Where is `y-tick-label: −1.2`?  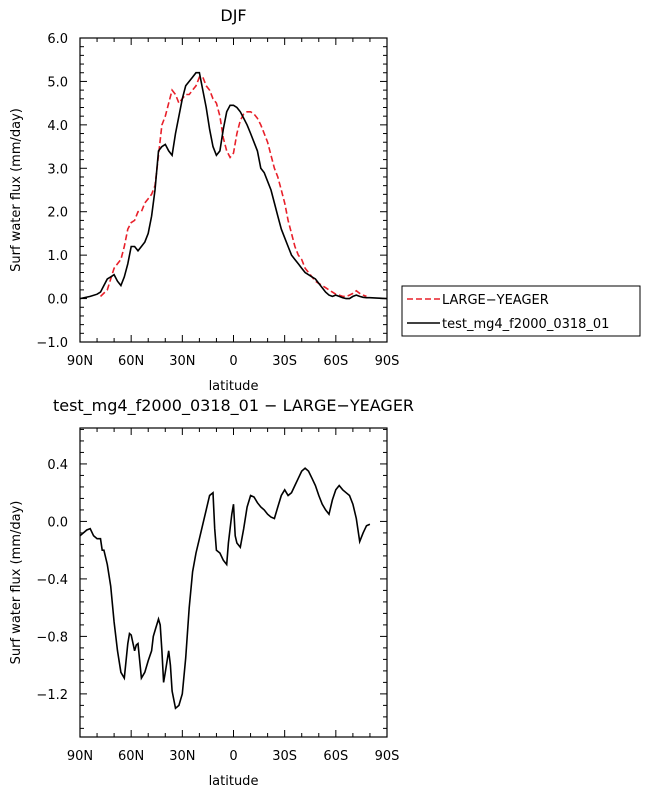
y-tick-label: −1.2 is located at coordinates (52, 695).